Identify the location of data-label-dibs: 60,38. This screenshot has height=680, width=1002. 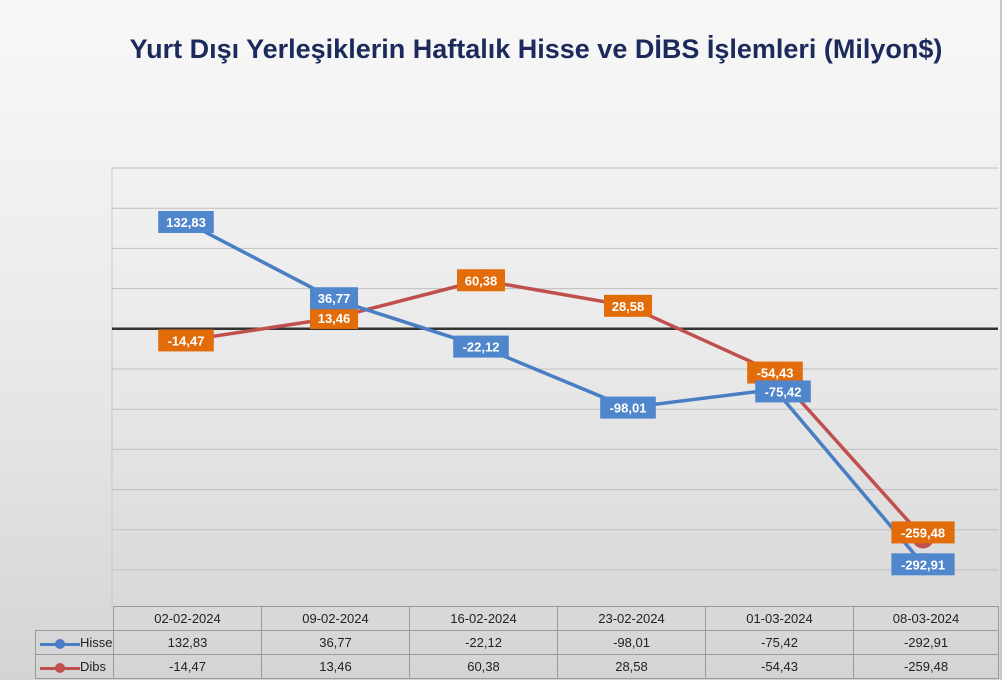
(481, 280).